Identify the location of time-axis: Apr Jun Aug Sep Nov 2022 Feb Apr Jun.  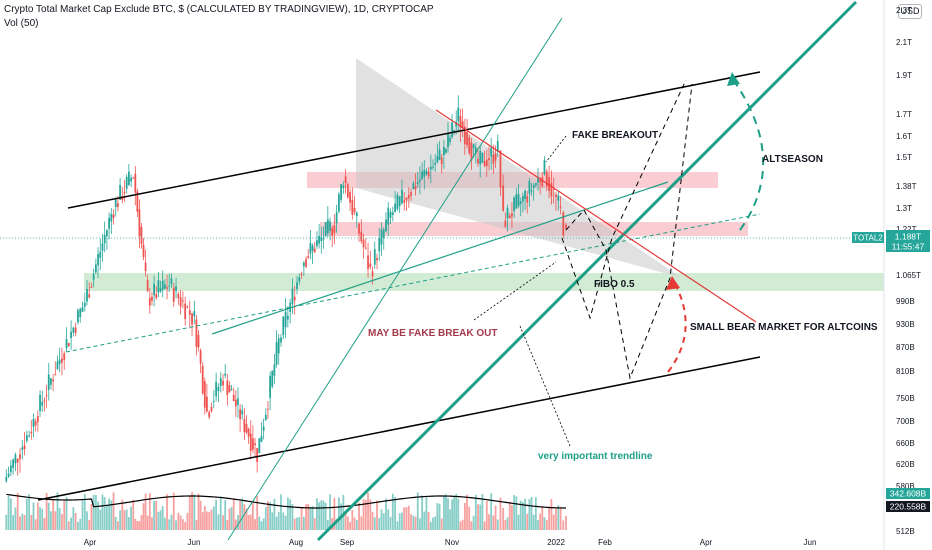
(450, 542).